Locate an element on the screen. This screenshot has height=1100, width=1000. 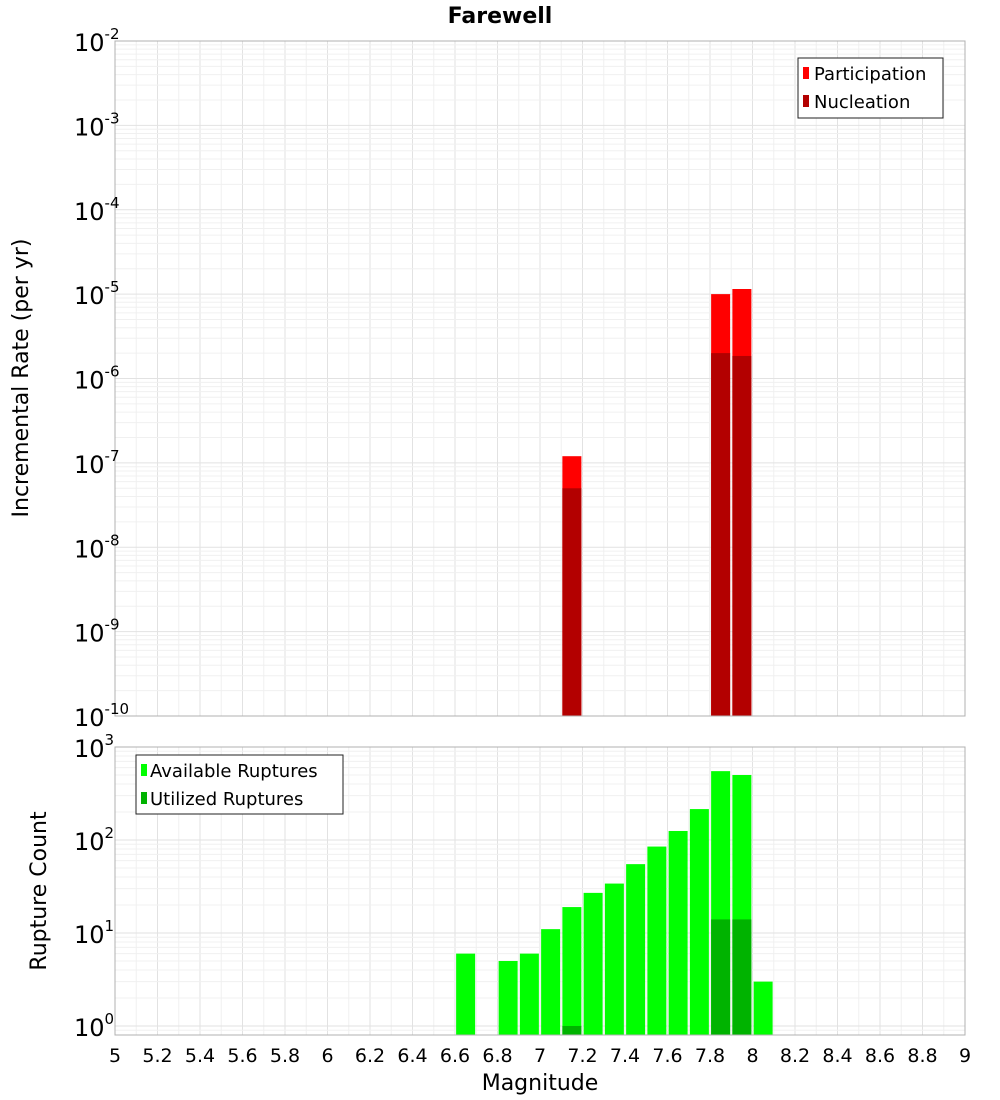
x-tick-label: 8.8 is located at coordinates (922, 1056).